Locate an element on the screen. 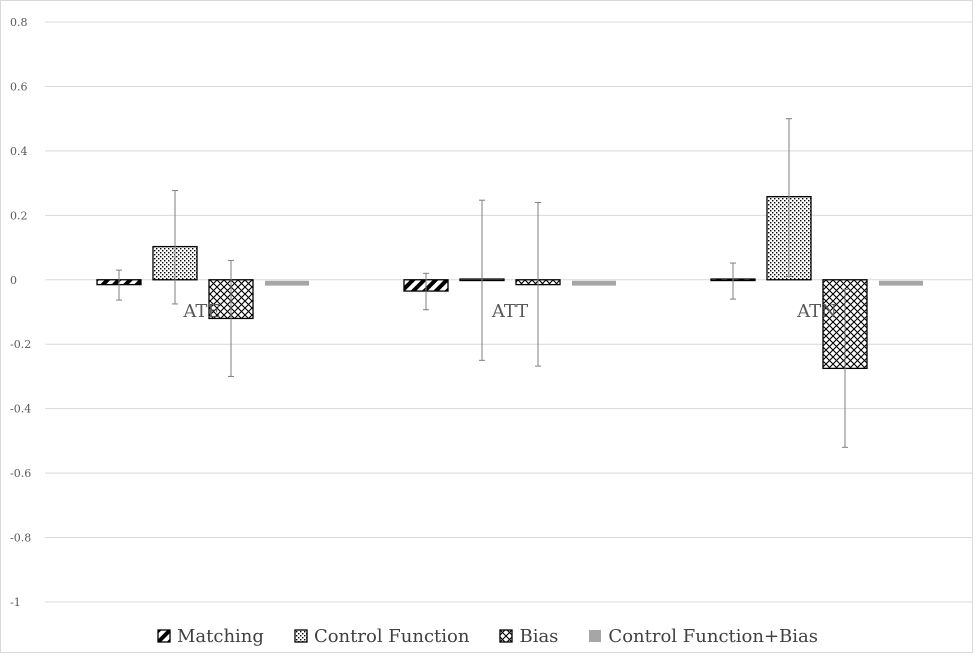 This screenshot has width=975, height=655. category-labels: ATE ATT ATN is located at coordinates (509, 311).